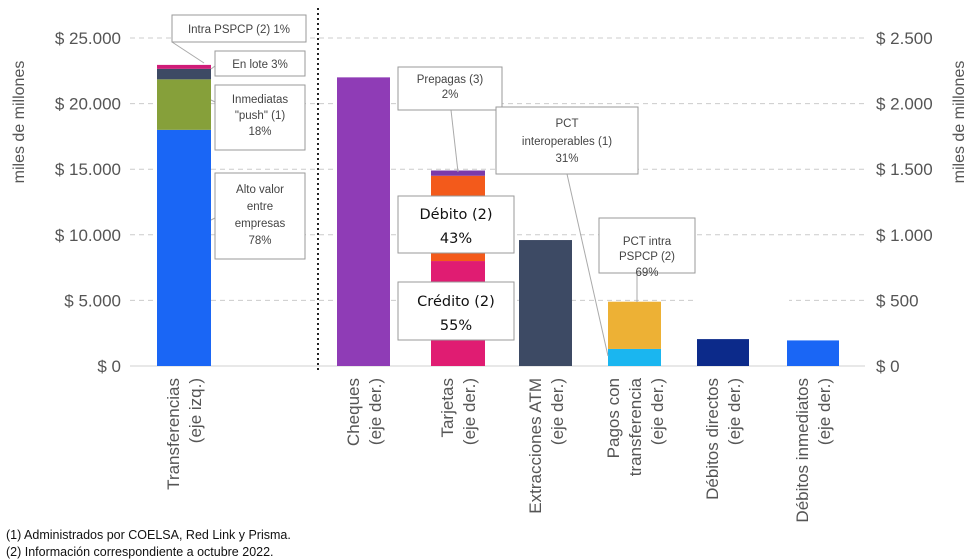 The image size is (976, 559). Describe the element at coordinates (456, 326) in the screenshot. I see `annotation-text: 55%` at that location.